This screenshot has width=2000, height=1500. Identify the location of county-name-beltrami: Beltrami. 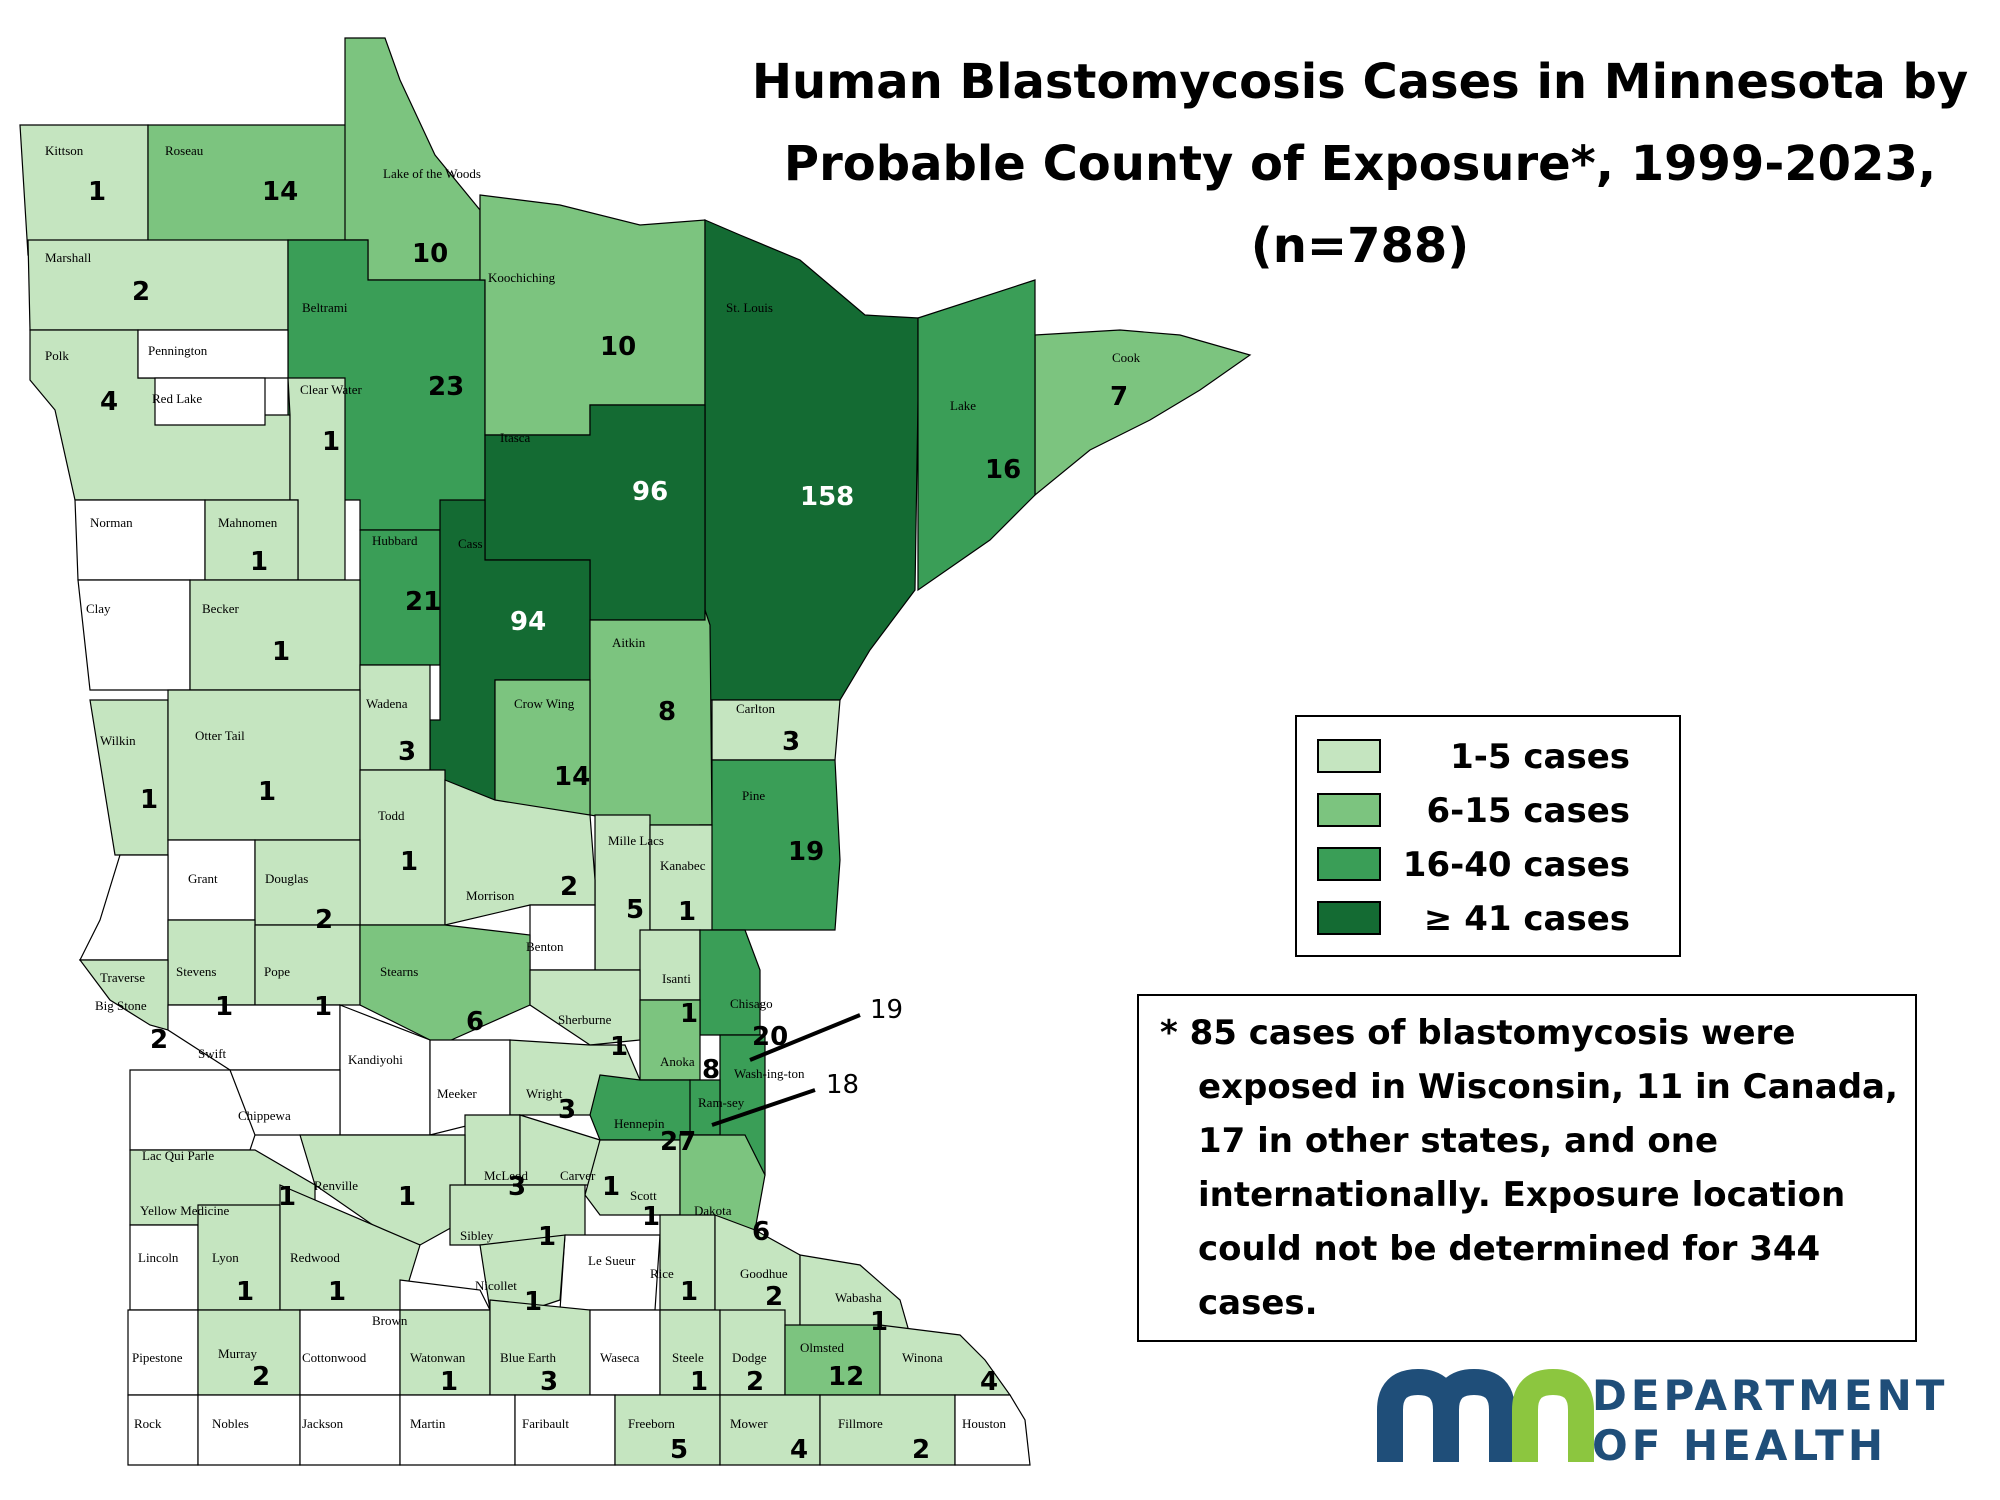
(325, 307).